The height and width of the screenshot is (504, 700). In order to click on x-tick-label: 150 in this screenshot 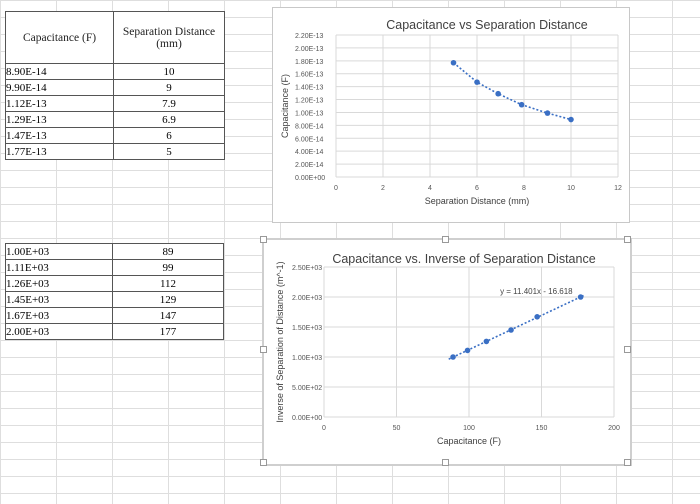, I will do `click(542, 428)`.